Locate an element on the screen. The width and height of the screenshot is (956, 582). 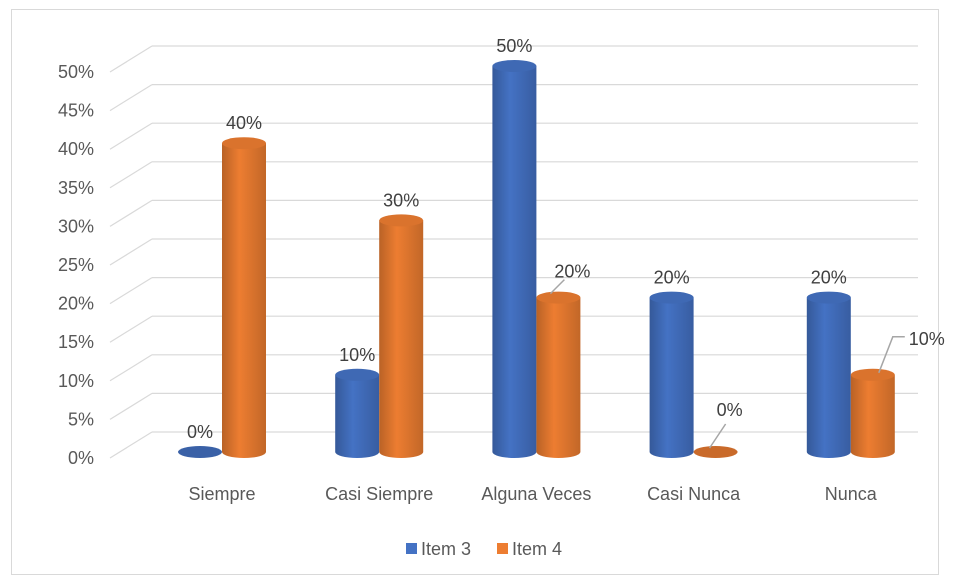
y-tick-label: 15% is located at coordinates (76, 342).